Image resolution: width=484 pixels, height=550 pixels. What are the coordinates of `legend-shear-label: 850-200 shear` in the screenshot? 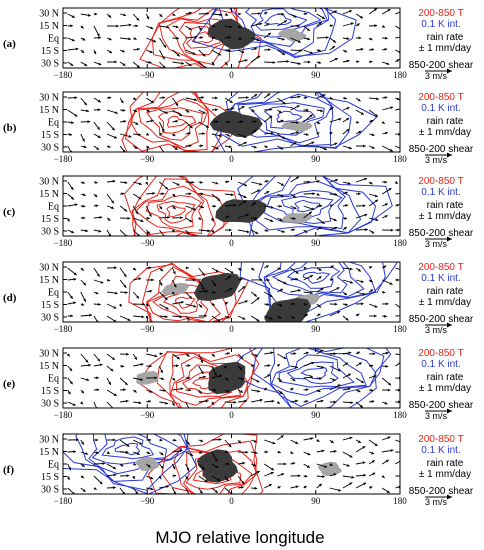 It's located at (441, 233).